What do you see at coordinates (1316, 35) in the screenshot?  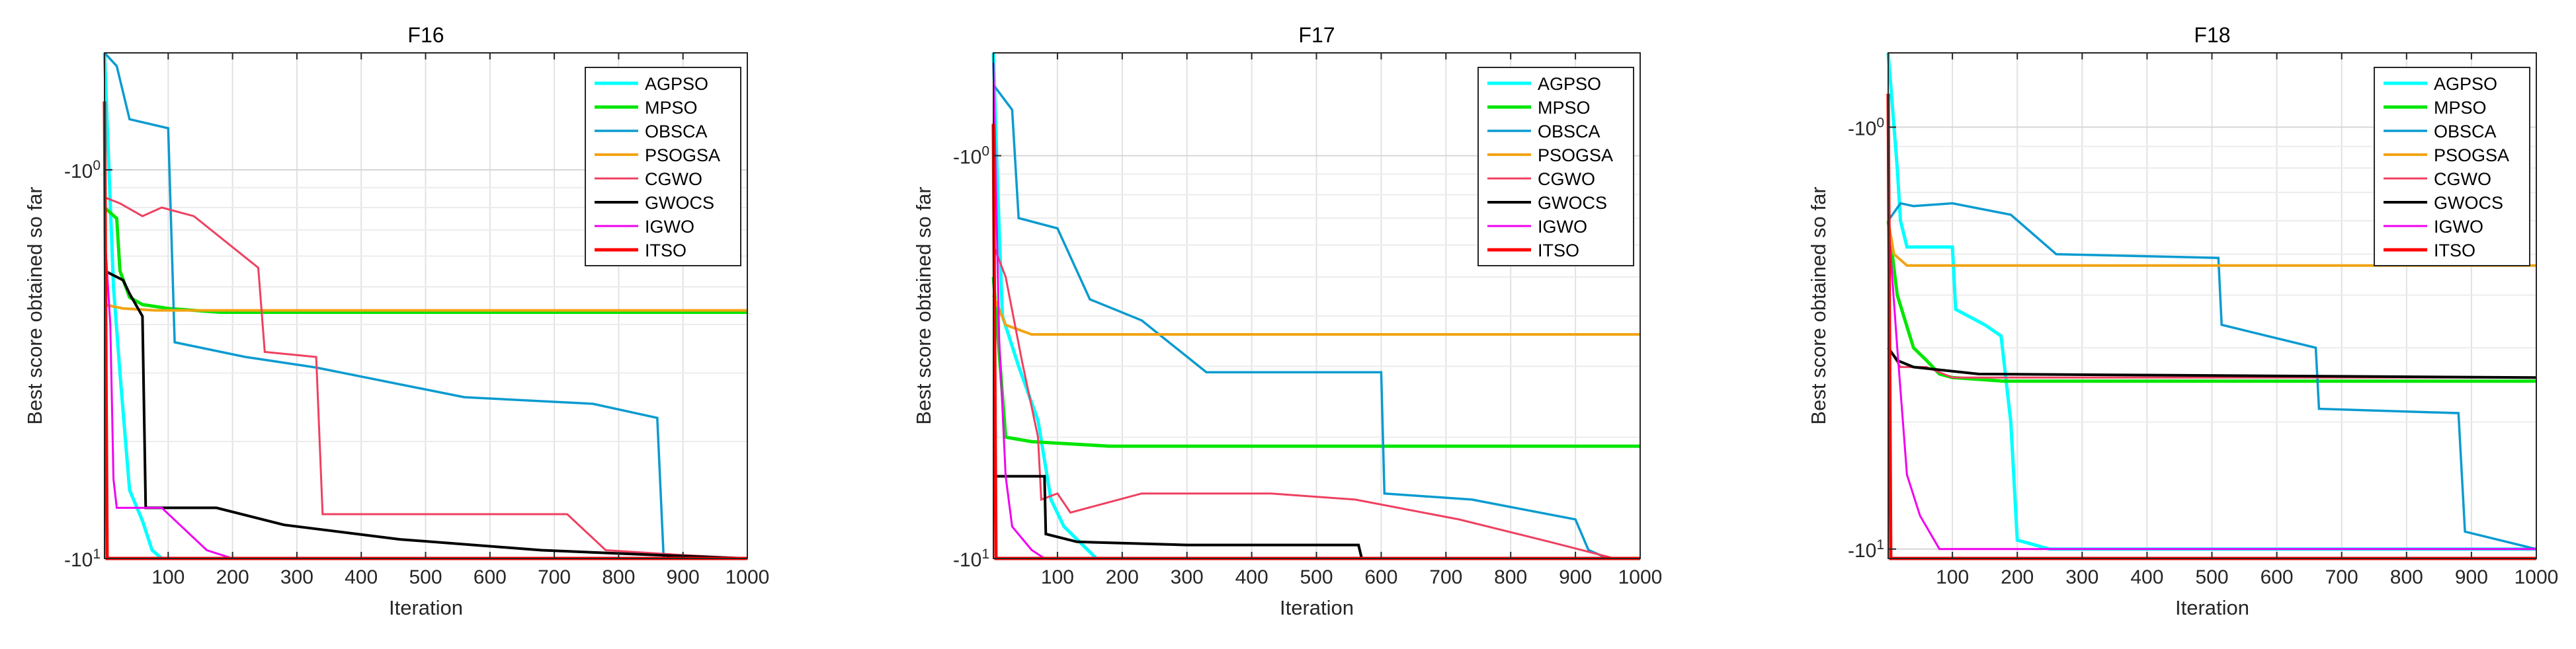 I see `chart-title: F17` at bounding box center [1316, 35].